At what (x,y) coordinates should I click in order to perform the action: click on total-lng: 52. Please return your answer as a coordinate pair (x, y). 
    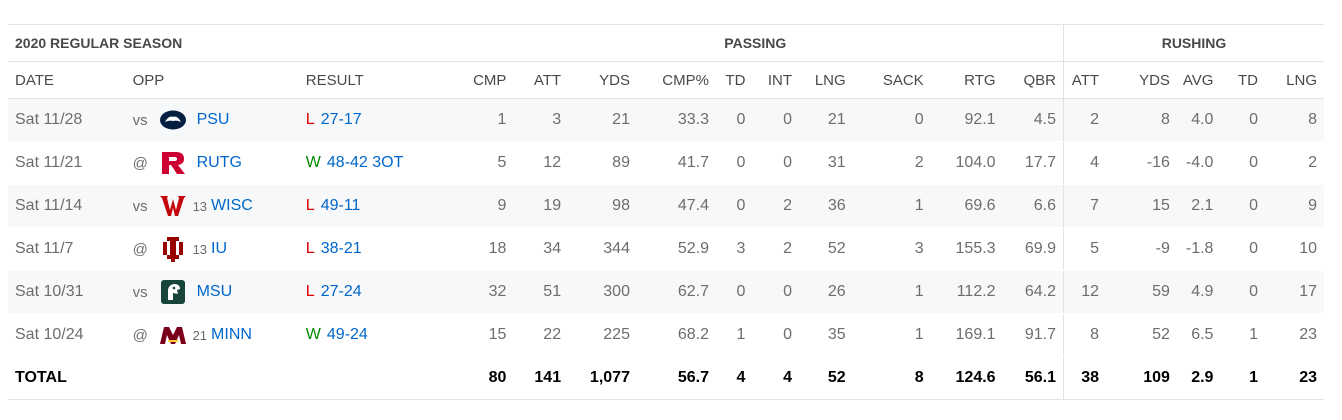
    Looking at the image, I should click on (826, 378).